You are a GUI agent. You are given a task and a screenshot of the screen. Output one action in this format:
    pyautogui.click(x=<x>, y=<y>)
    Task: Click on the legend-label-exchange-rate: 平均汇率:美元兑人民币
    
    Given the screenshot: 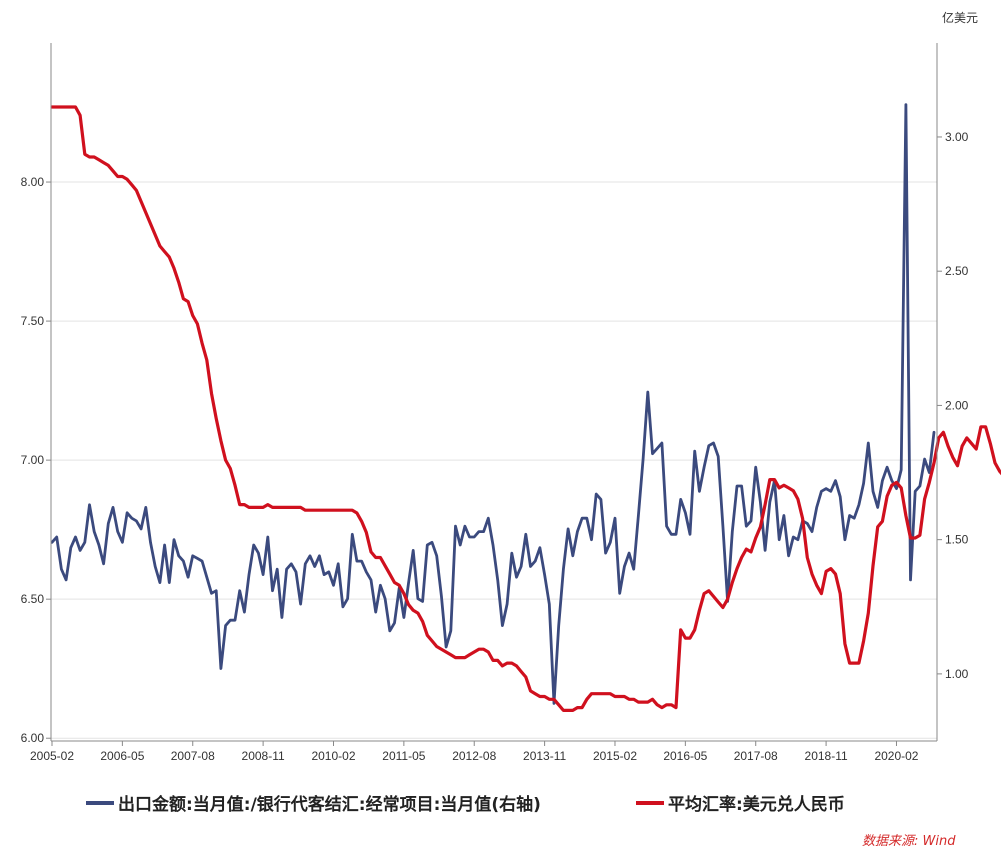 What is the action you would take?
    pyautogui.click(x=756, y=804)
    